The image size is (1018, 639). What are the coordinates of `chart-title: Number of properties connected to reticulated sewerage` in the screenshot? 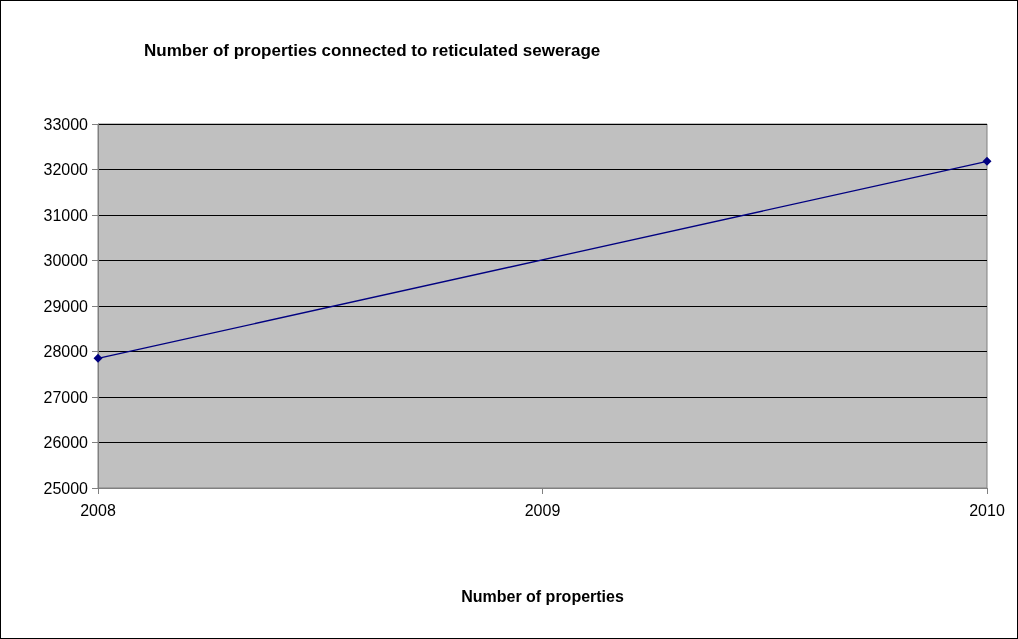 It's located at (372, 50).